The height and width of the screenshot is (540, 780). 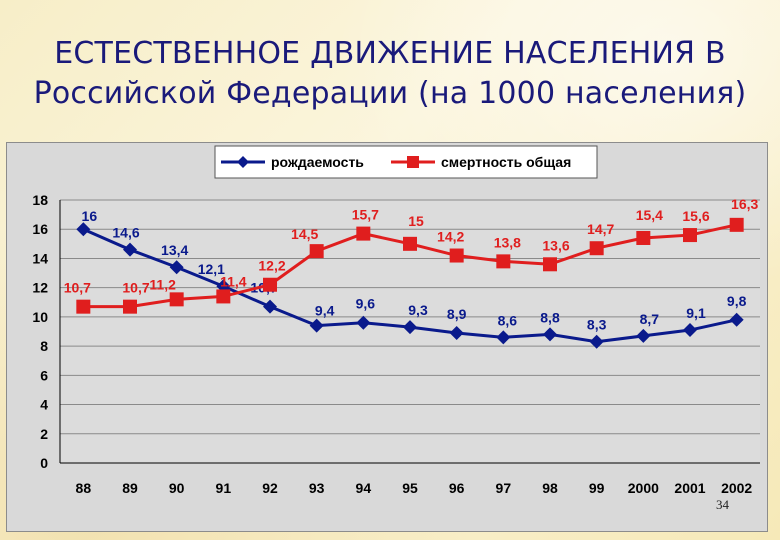 I want to click on x-tick-label: 99, so click(x=597, y=488).